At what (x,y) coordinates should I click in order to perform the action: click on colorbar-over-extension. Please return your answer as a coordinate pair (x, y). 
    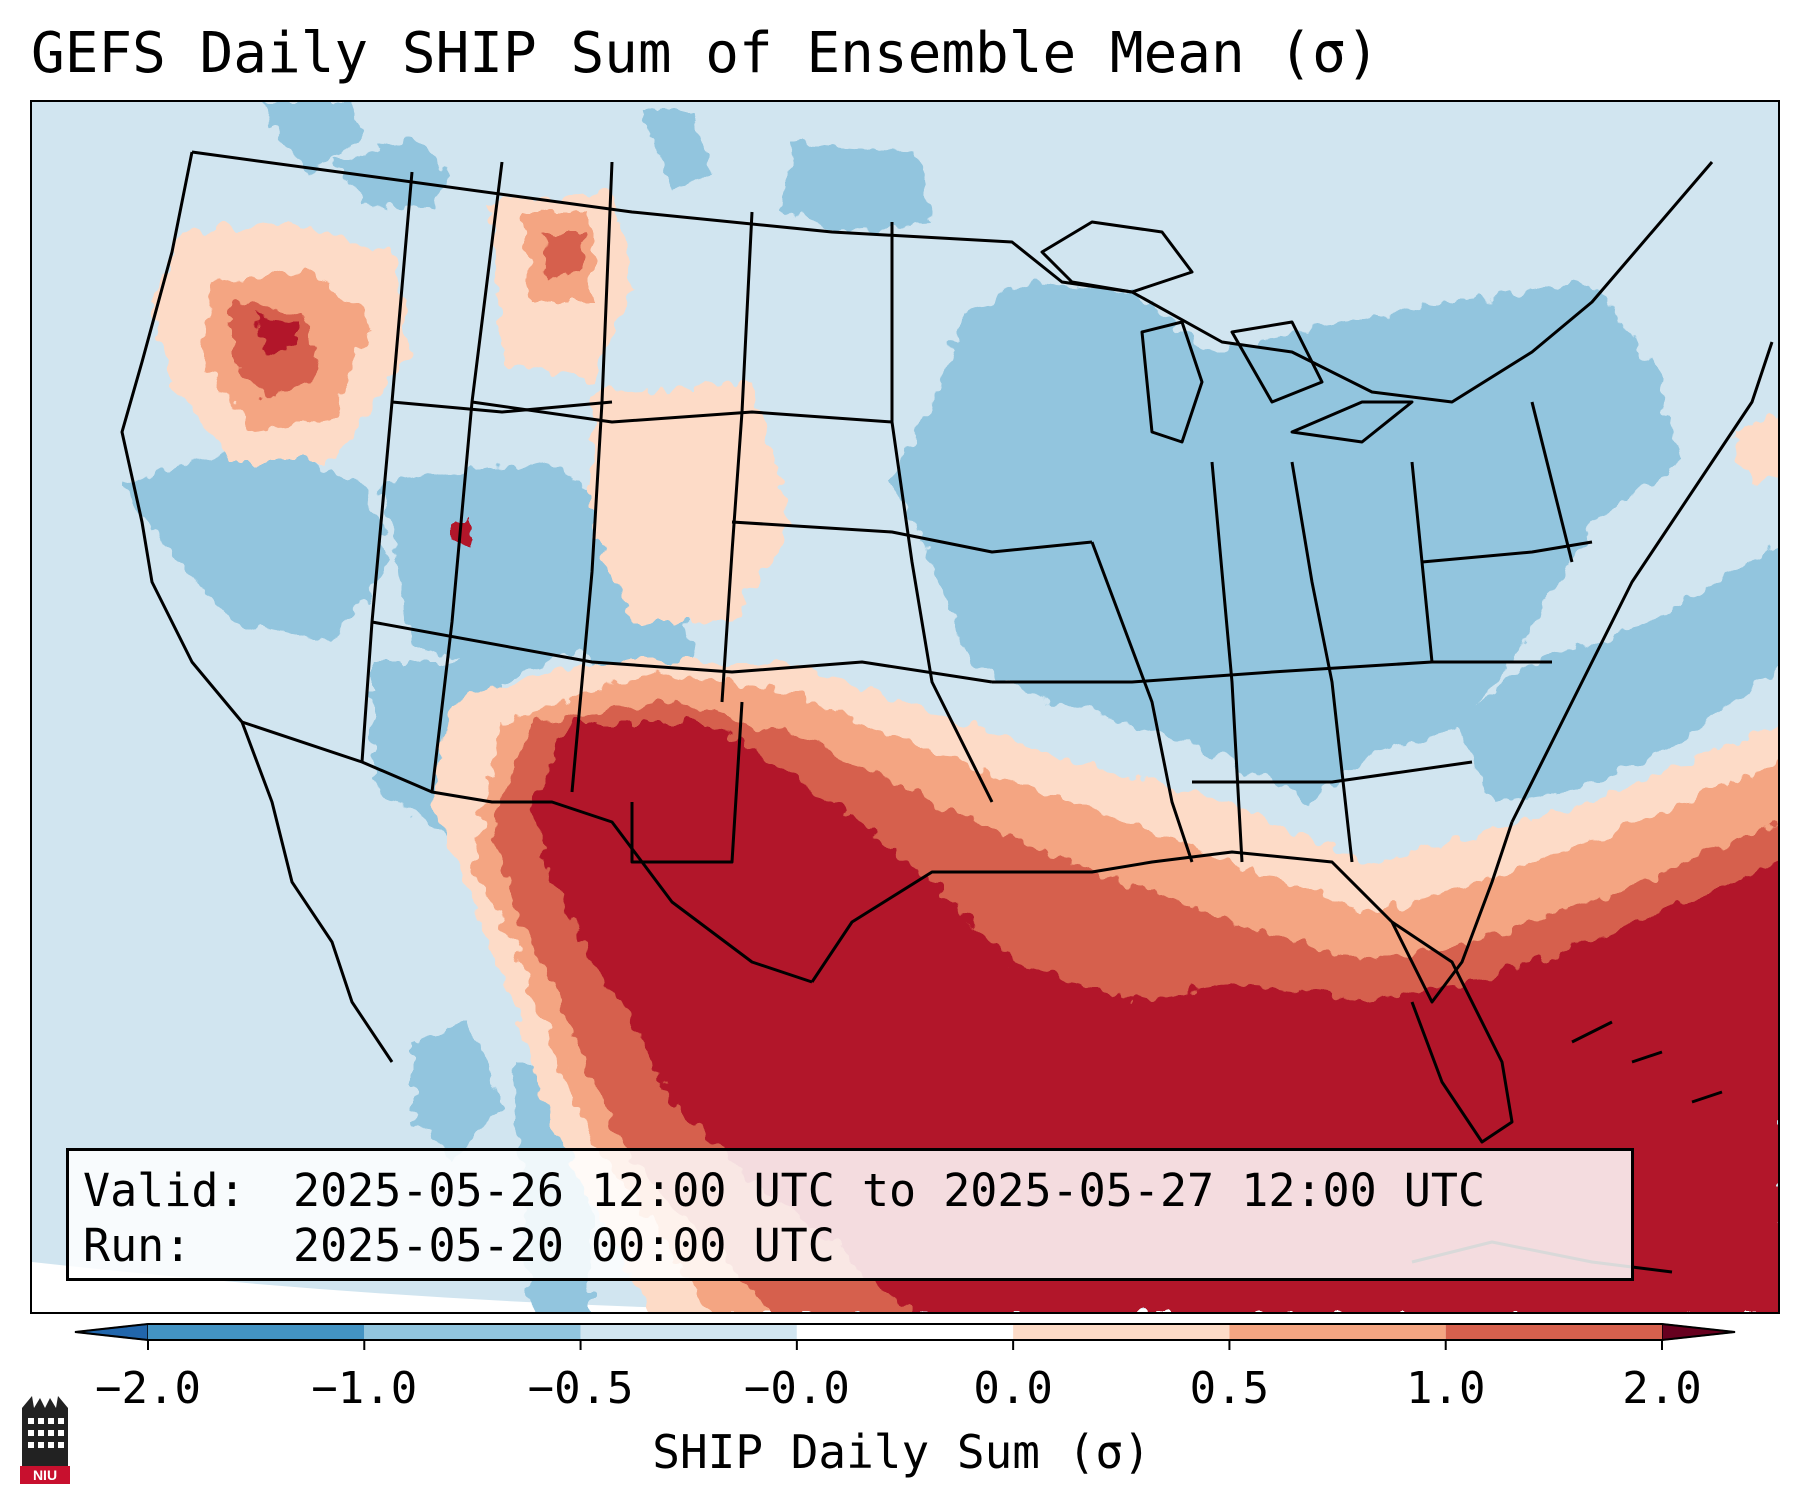
    Looking at the image, I should click on (1698, 1332).